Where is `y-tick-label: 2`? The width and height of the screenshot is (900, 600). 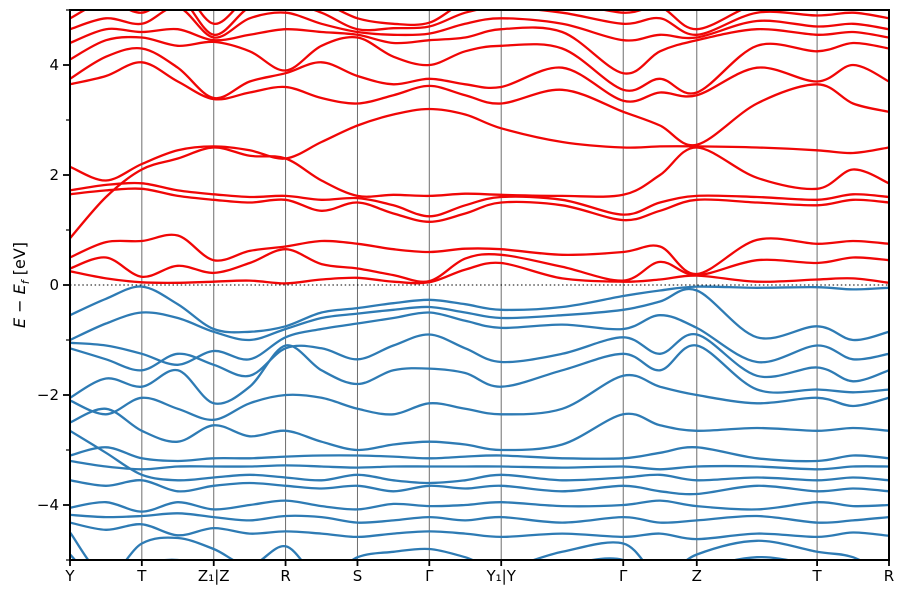
y-tick-label: 2 is located at coordinates (54, 175).